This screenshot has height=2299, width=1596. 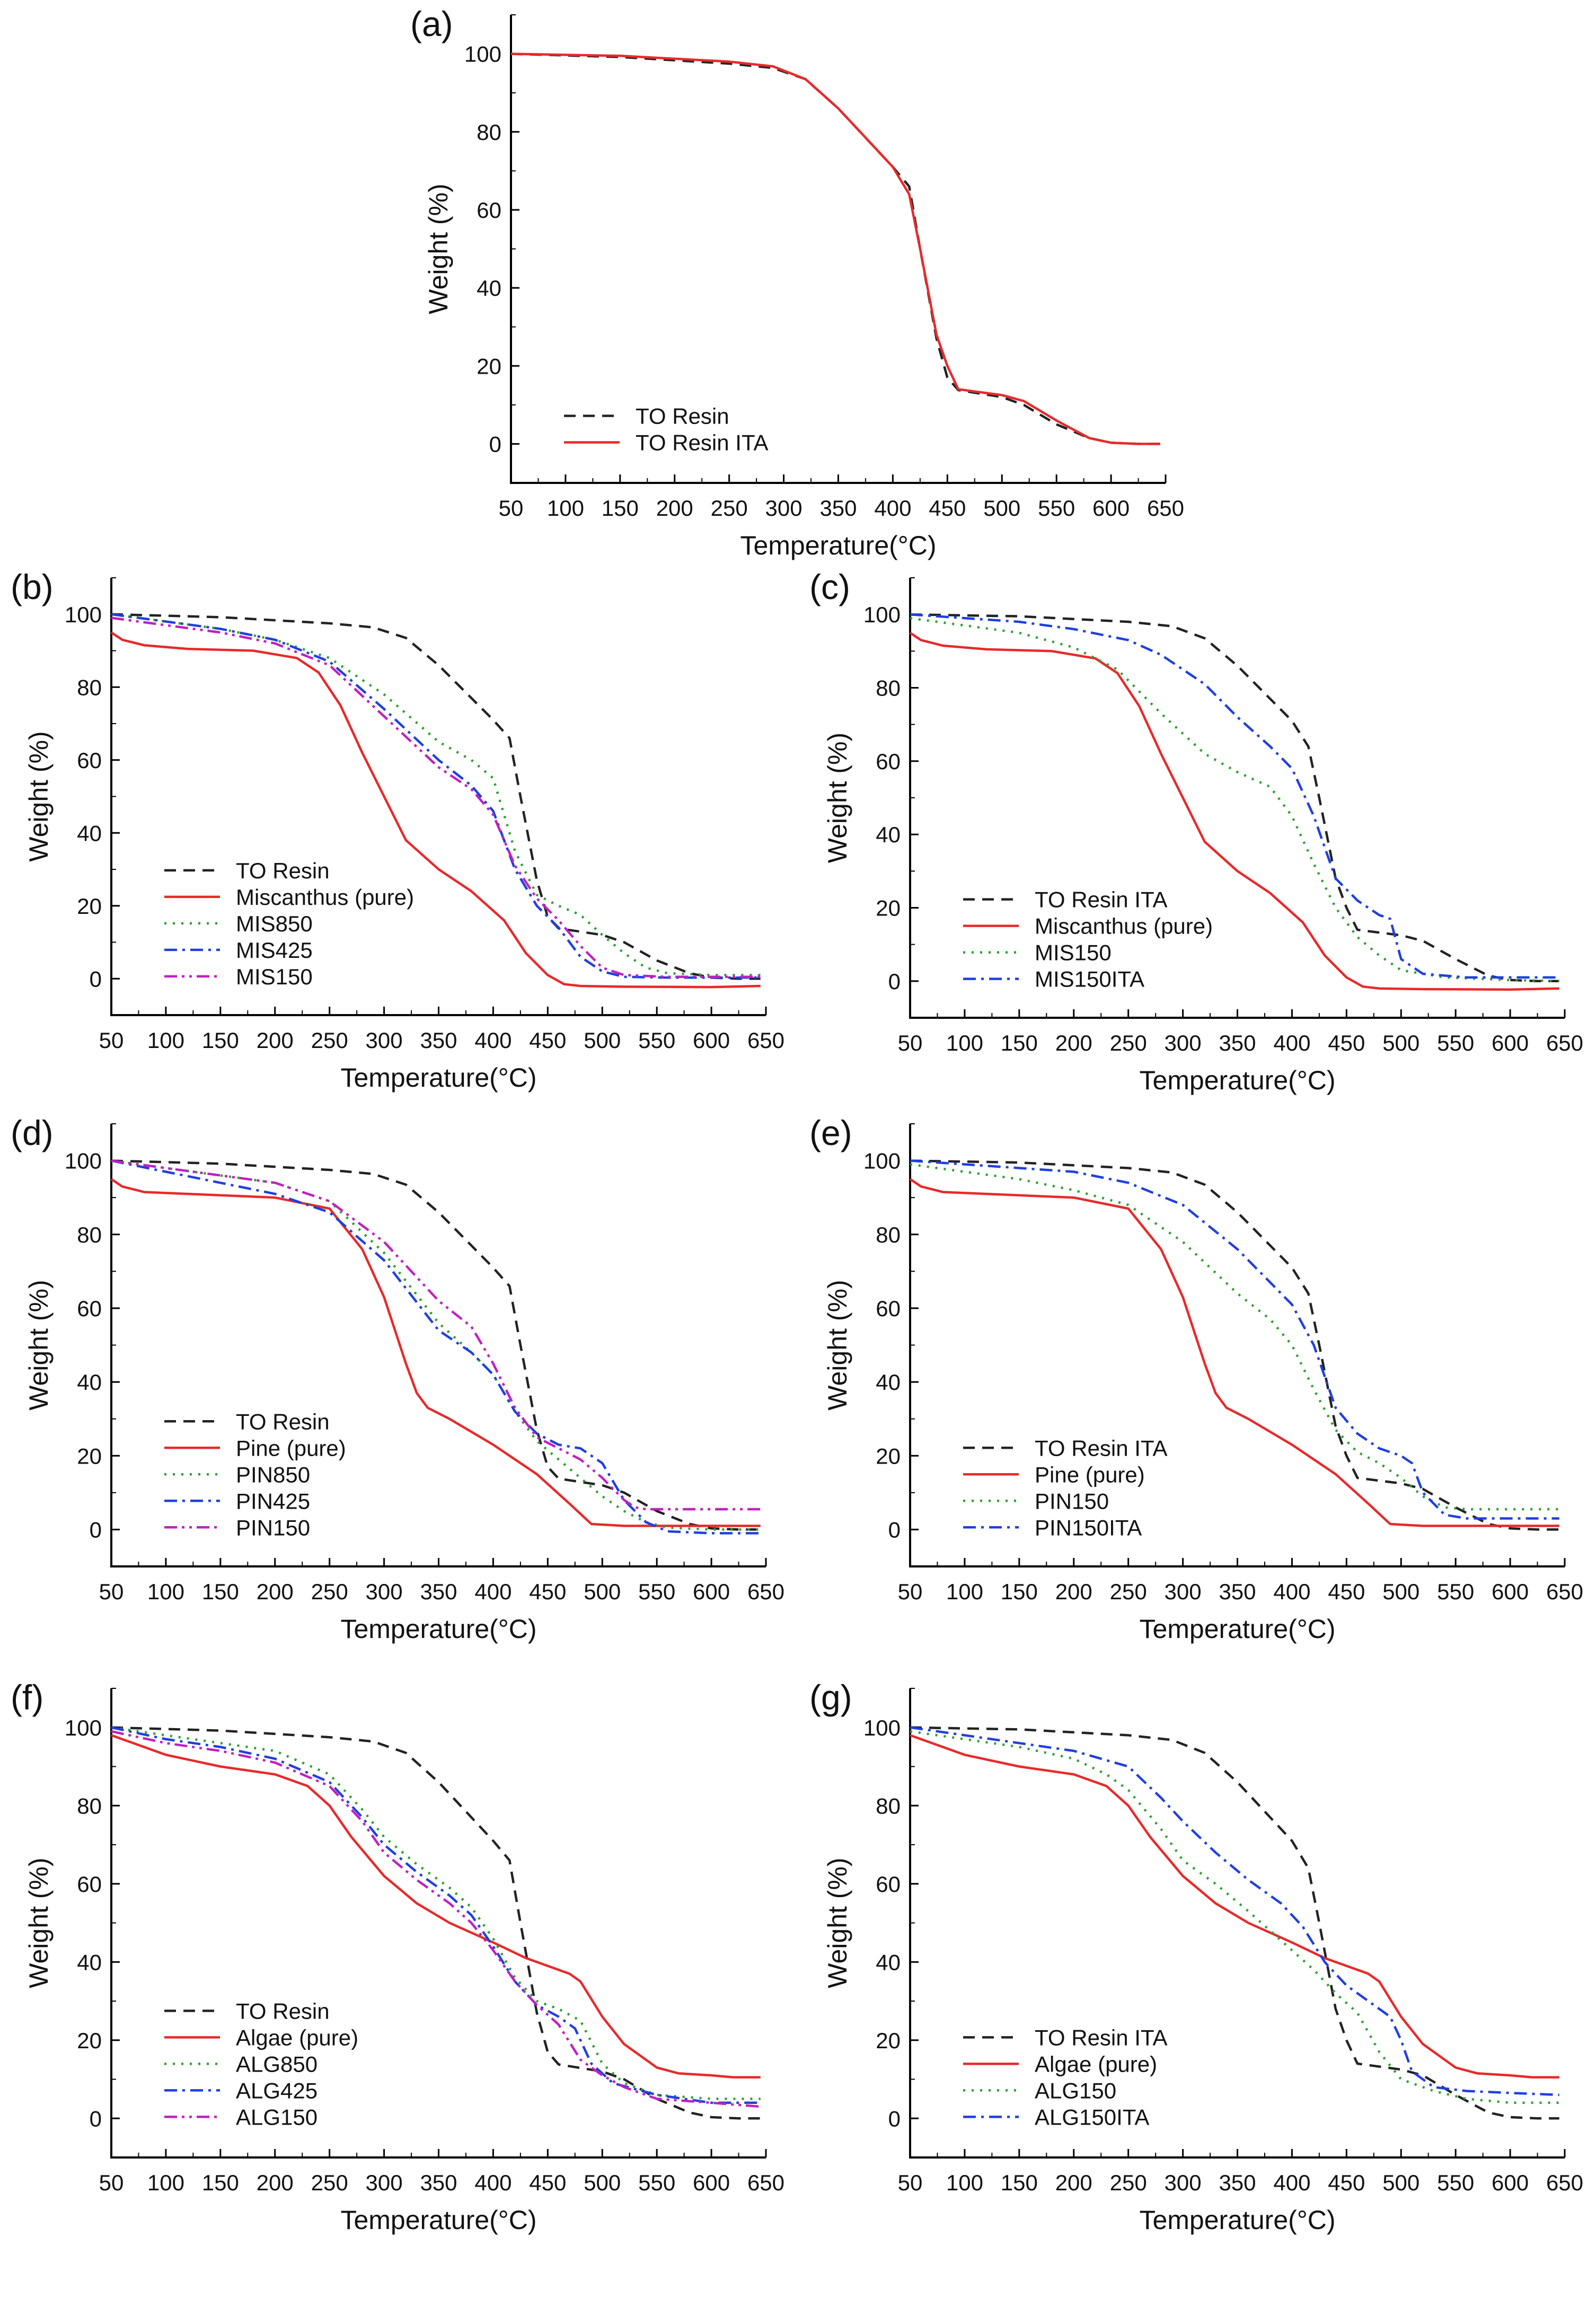 What do you see at coordinates (277, 2063) in the screenshot?
I see `legend-label: ALG850` at bounding box center [277, 2063].